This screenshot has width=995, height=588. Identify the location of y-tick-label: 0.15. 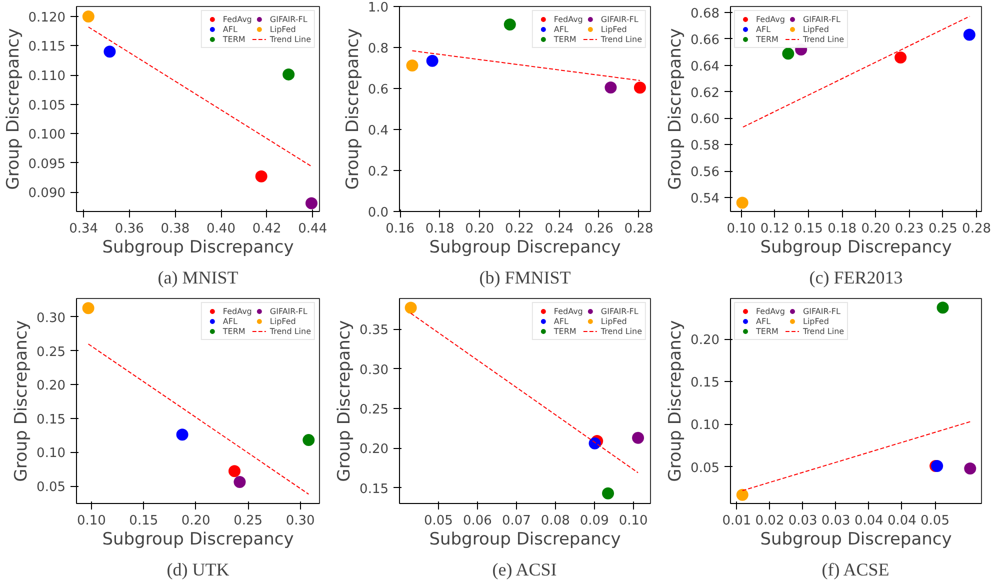
(705, 383).